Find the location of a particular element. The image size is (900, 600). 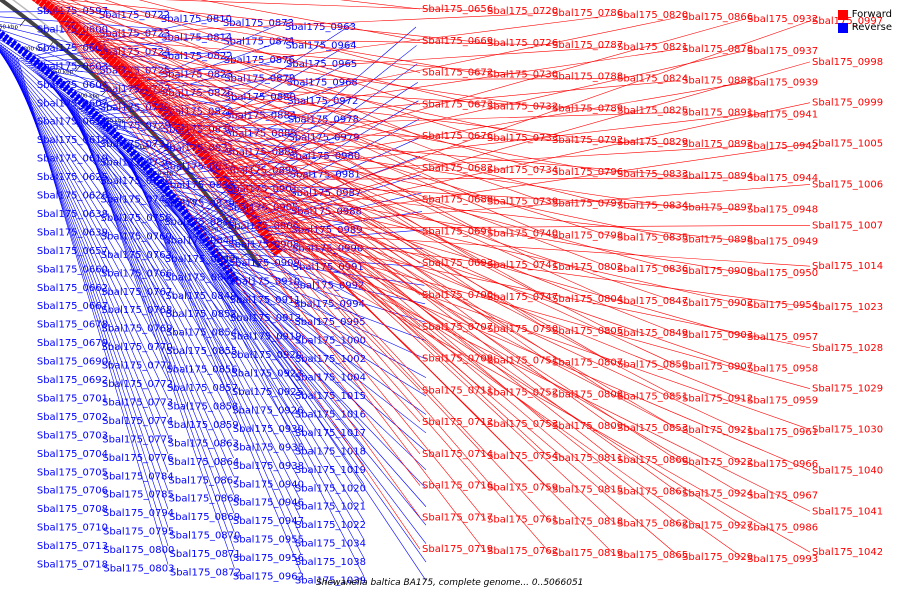

reverse-gene-label: Sbal175_0992 is located at coordinates (328, 285).